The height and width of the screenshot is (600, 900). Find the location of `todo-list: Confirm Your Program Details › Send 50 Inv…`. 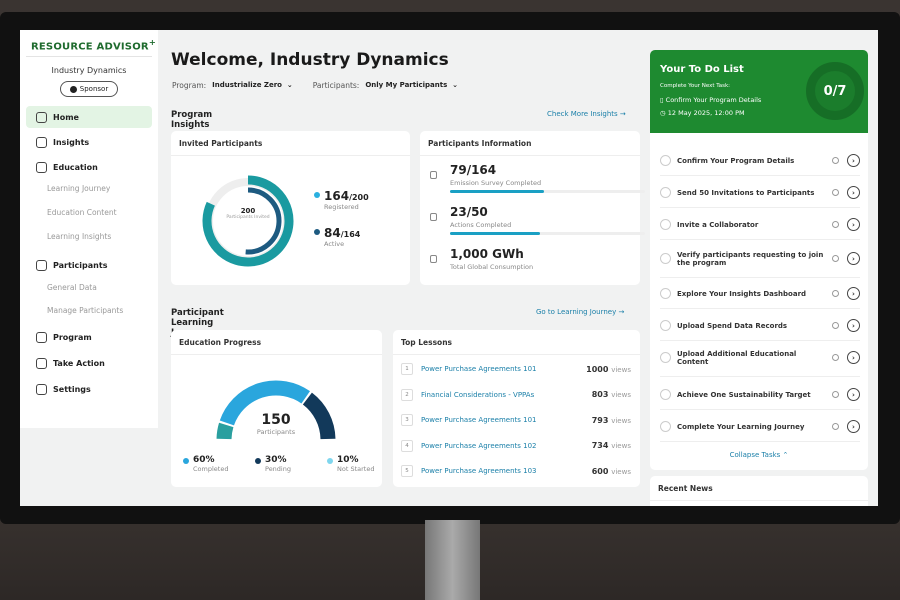

todo-list: Confirm Your Program Details › Send 50 Inv… is located at coordinates (759, 301).